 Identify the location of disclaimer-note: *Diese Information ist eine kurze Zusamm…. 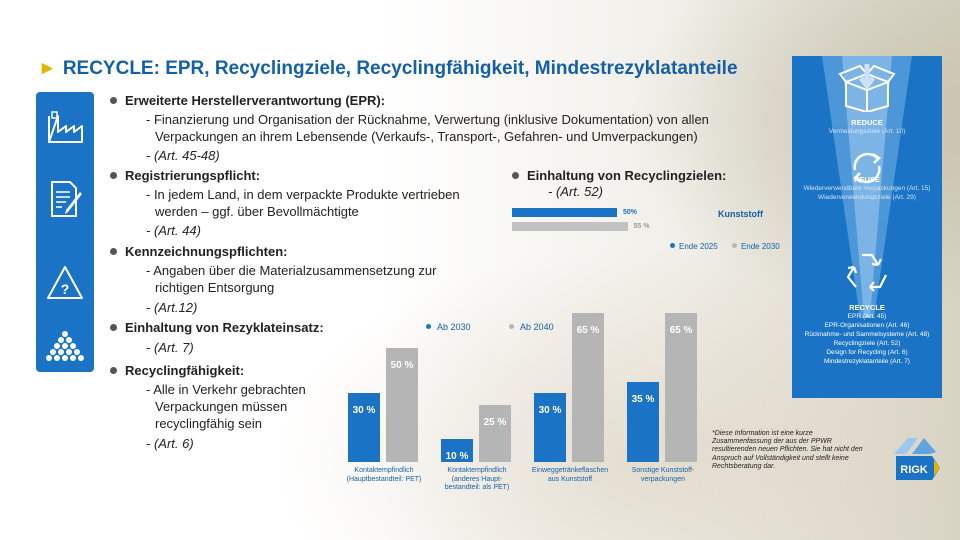
(787, 450).